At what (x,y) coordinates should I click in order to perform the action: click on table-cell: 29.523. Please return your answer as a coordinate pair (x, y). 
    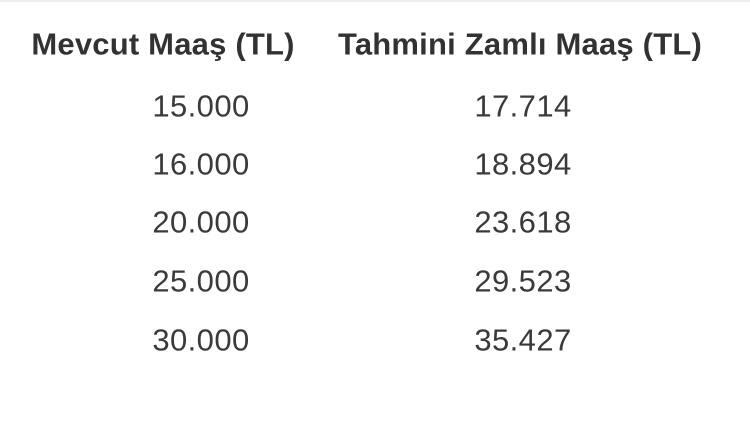
    Looking at the image, I should click on (523, 281).